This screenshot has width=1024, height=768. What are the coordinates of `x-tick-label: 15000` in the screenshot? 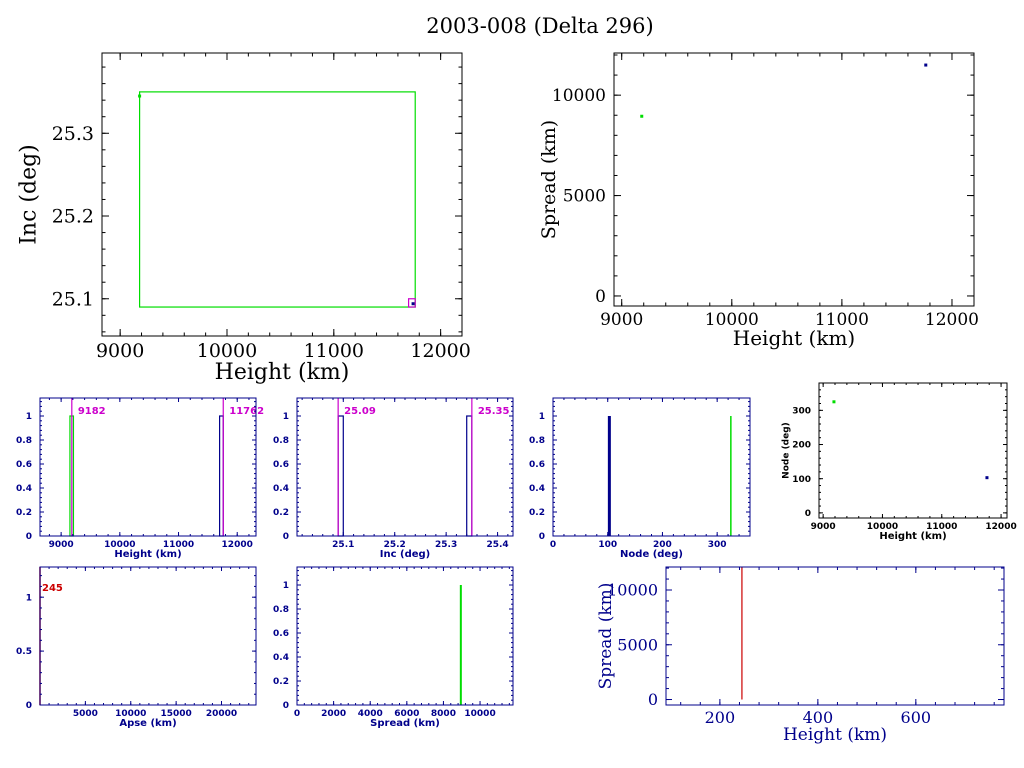 It's located at (175, 714).